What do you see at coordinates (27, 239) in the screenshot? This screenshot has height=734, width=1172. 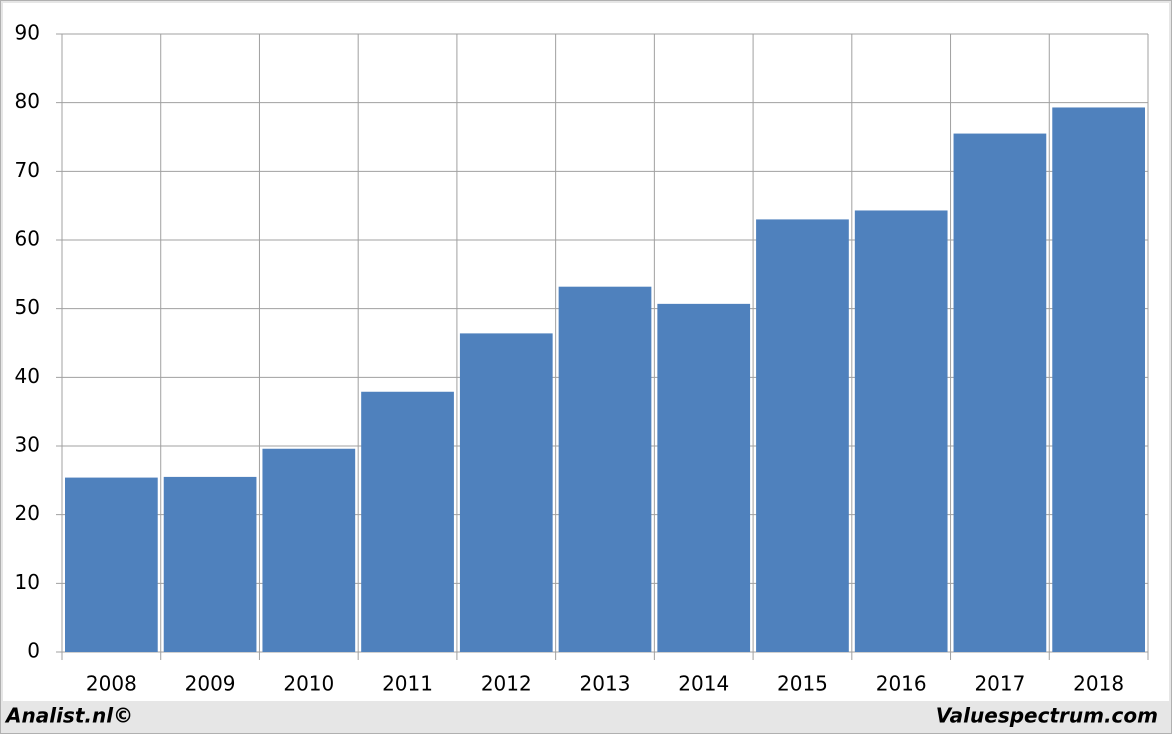 I see `y-tick-label: 60` at bounding box center [27, 239].